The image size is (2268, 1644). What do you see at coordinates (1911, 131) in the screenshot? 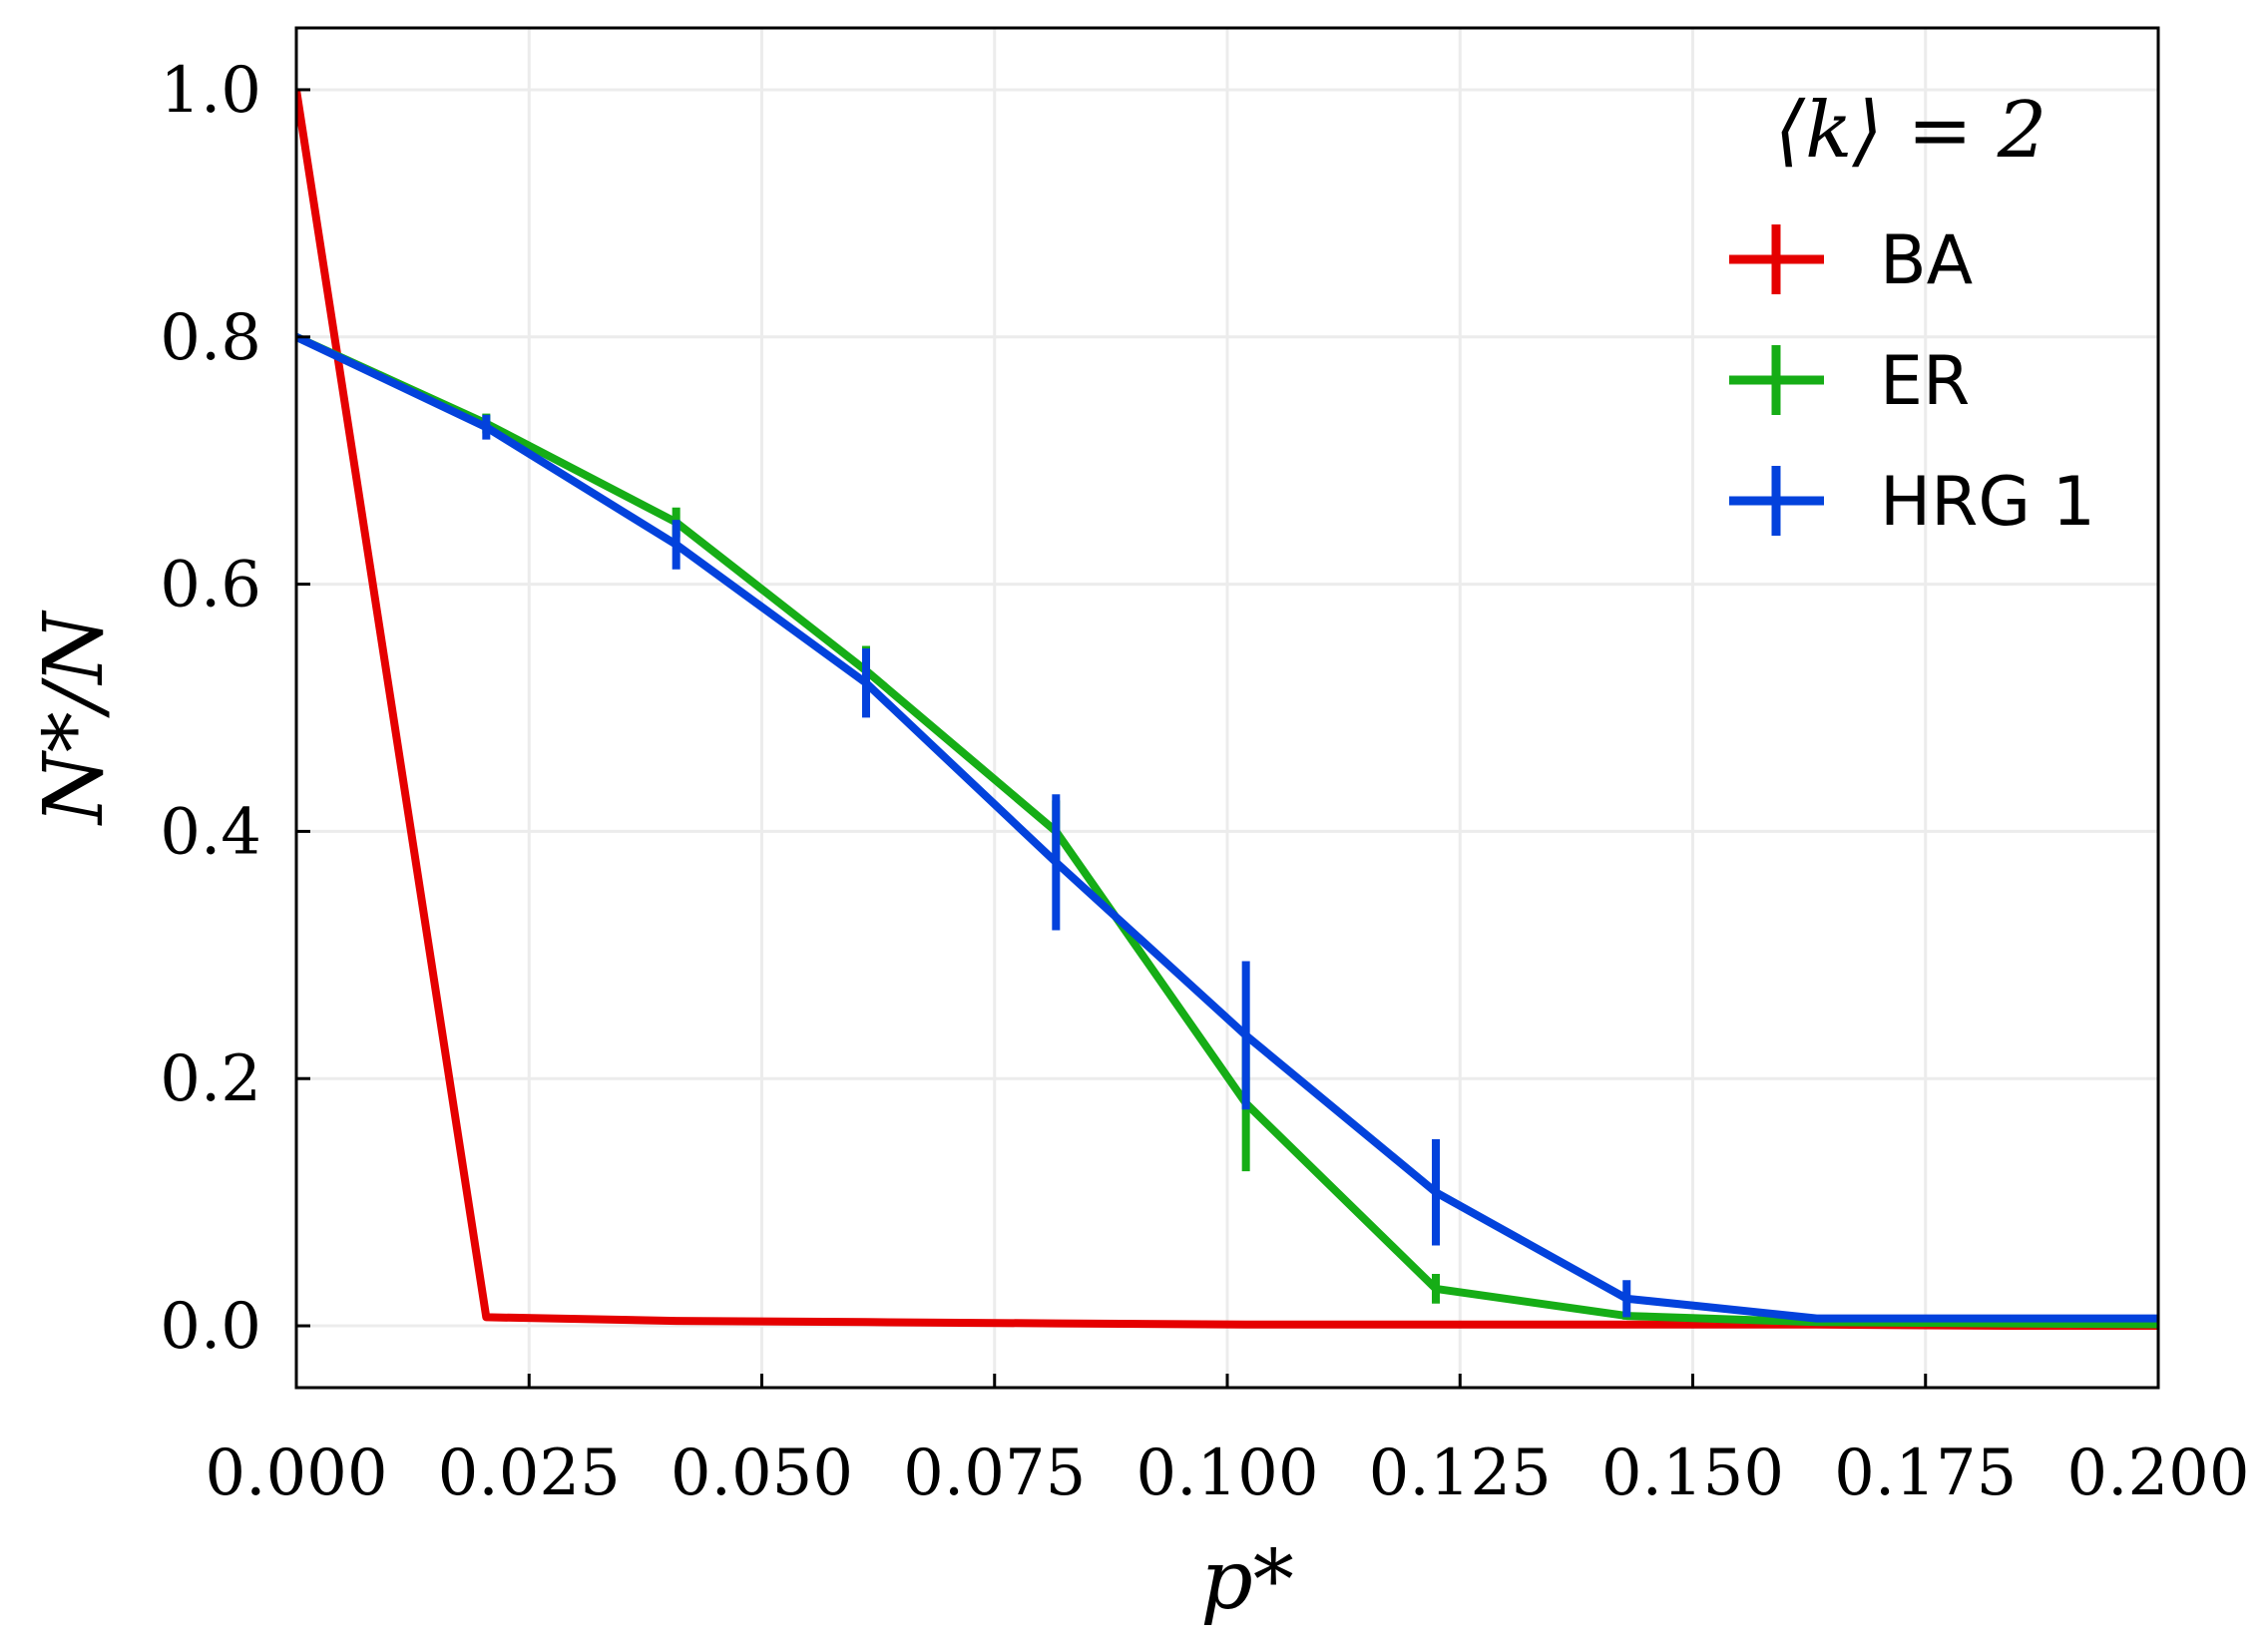
I see `legend-title: ⟨k⟩ = 2` at bounding box center [1911, 131].